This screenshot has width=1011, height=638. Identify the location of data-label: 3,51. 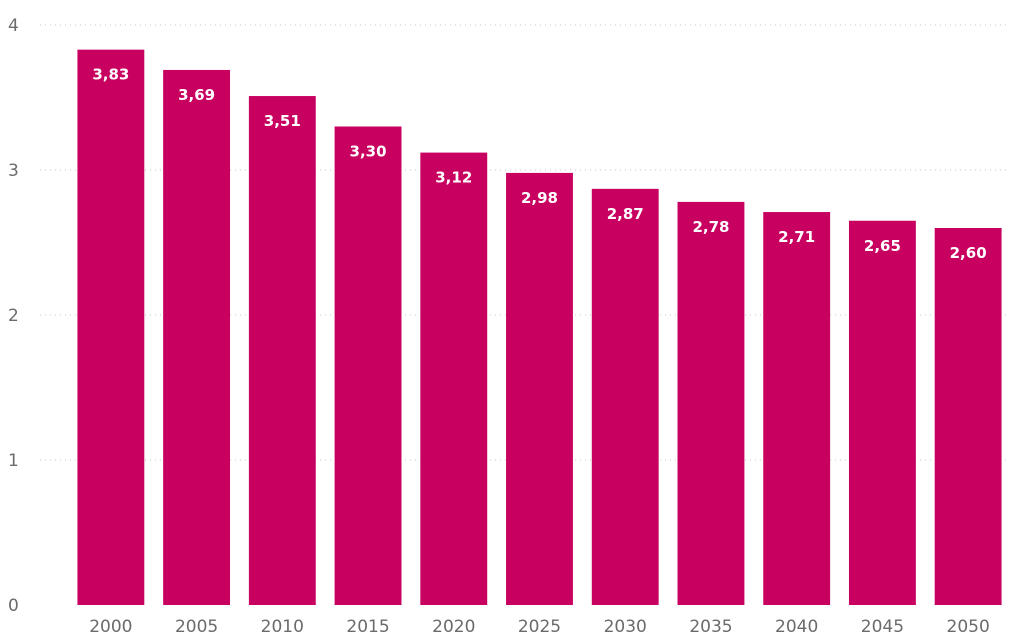
(282, 121).